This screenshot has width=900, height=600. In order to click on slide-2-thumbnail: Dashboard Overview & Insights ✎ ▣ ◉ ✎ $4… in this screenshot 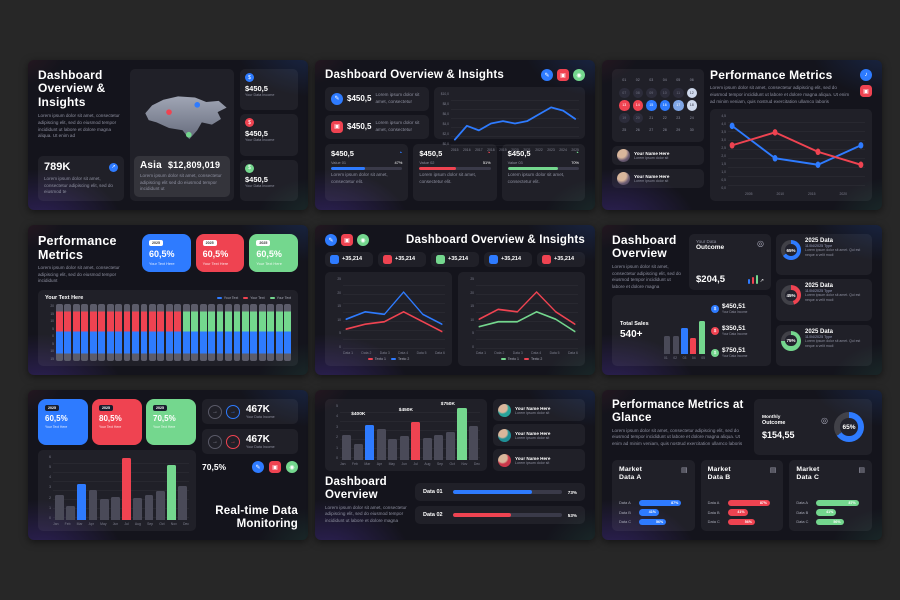, I will do `click(455, 135)`.